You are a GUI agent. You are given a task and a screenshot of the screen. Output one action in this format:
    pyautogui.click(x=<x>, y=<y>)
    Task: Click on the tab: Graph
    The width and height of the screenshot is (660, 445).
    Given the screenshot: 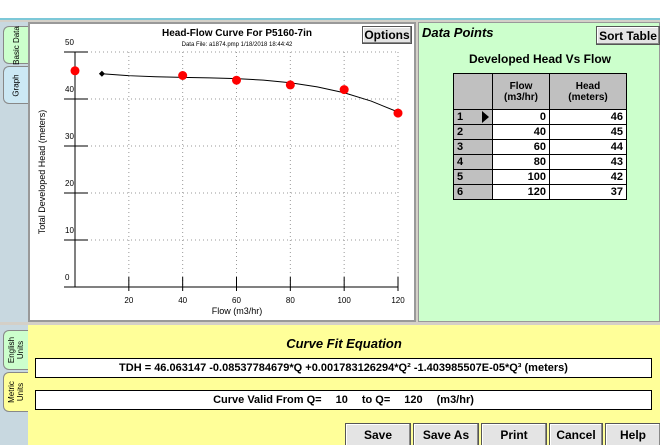 What is the action you would take?
    pyautogui.click(x=15, y=85)
    